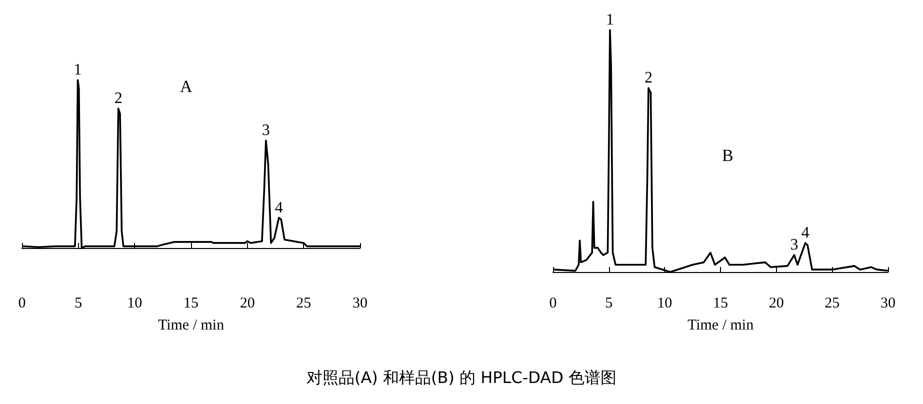 Image resolution: width=923 pixels, height=404 pixels. Describe the element at coordinates (728, 155) in the screenshot. I see `annotation: B` at that location.